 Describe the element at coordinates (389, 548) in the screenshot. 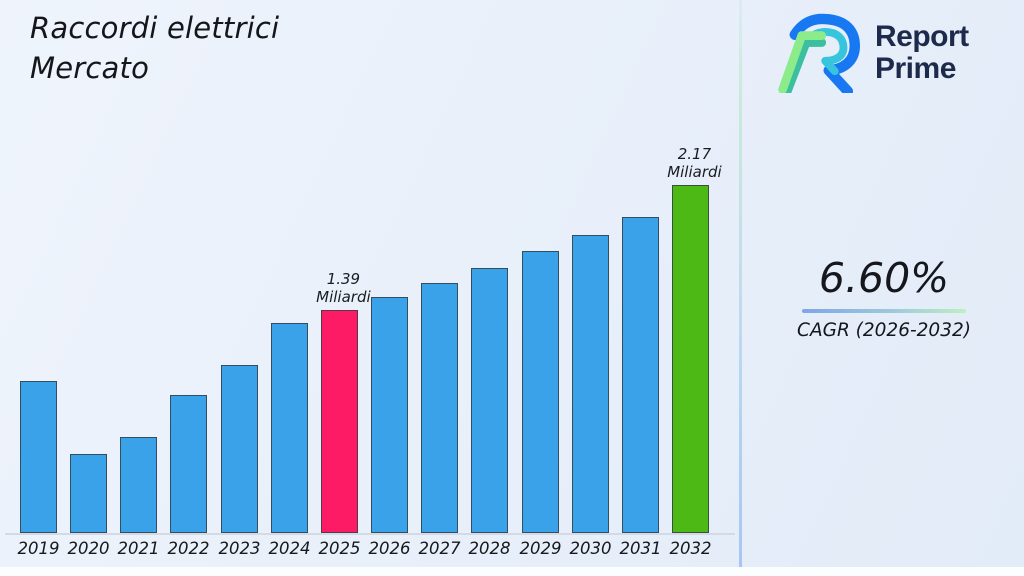

I see `x-tick-2026: 2026` at that location.